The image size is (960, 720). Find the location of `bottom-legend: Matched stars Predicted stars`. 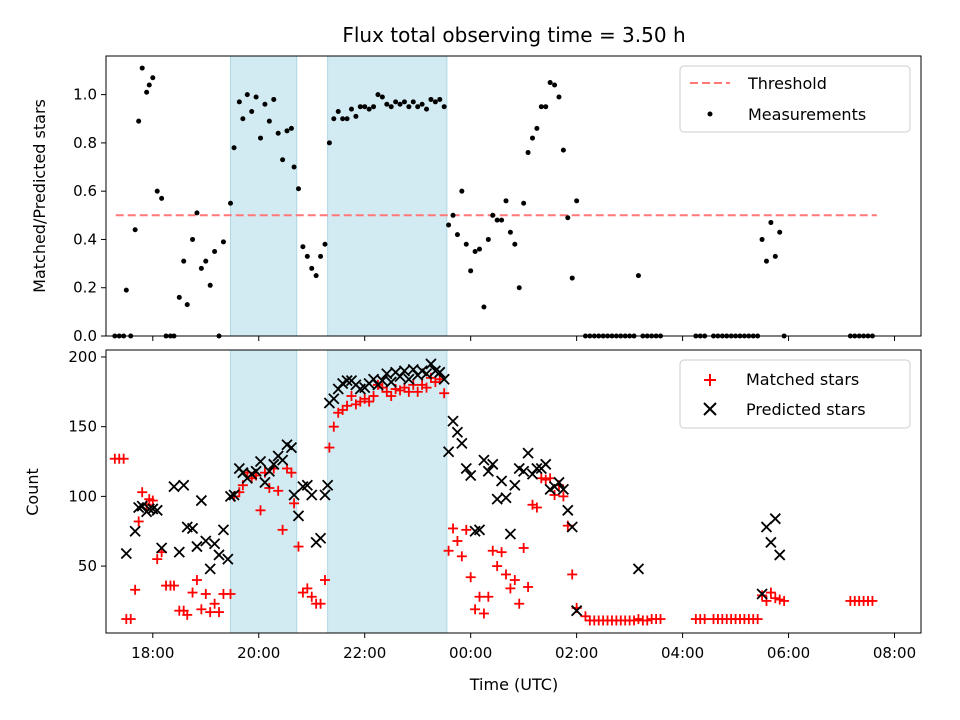

bottom-legend: Matched stars Predicted stars is located at coordinates (795, 394).